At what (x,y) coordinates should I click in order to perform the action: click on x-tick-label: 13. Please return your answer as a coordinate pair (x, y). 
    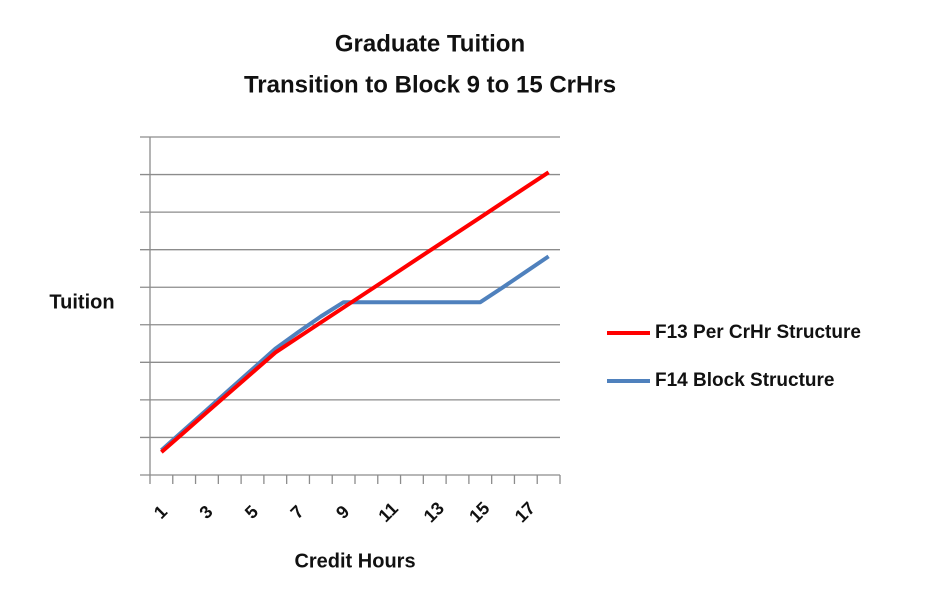
    Looking at the image, I should click on (434, 512).